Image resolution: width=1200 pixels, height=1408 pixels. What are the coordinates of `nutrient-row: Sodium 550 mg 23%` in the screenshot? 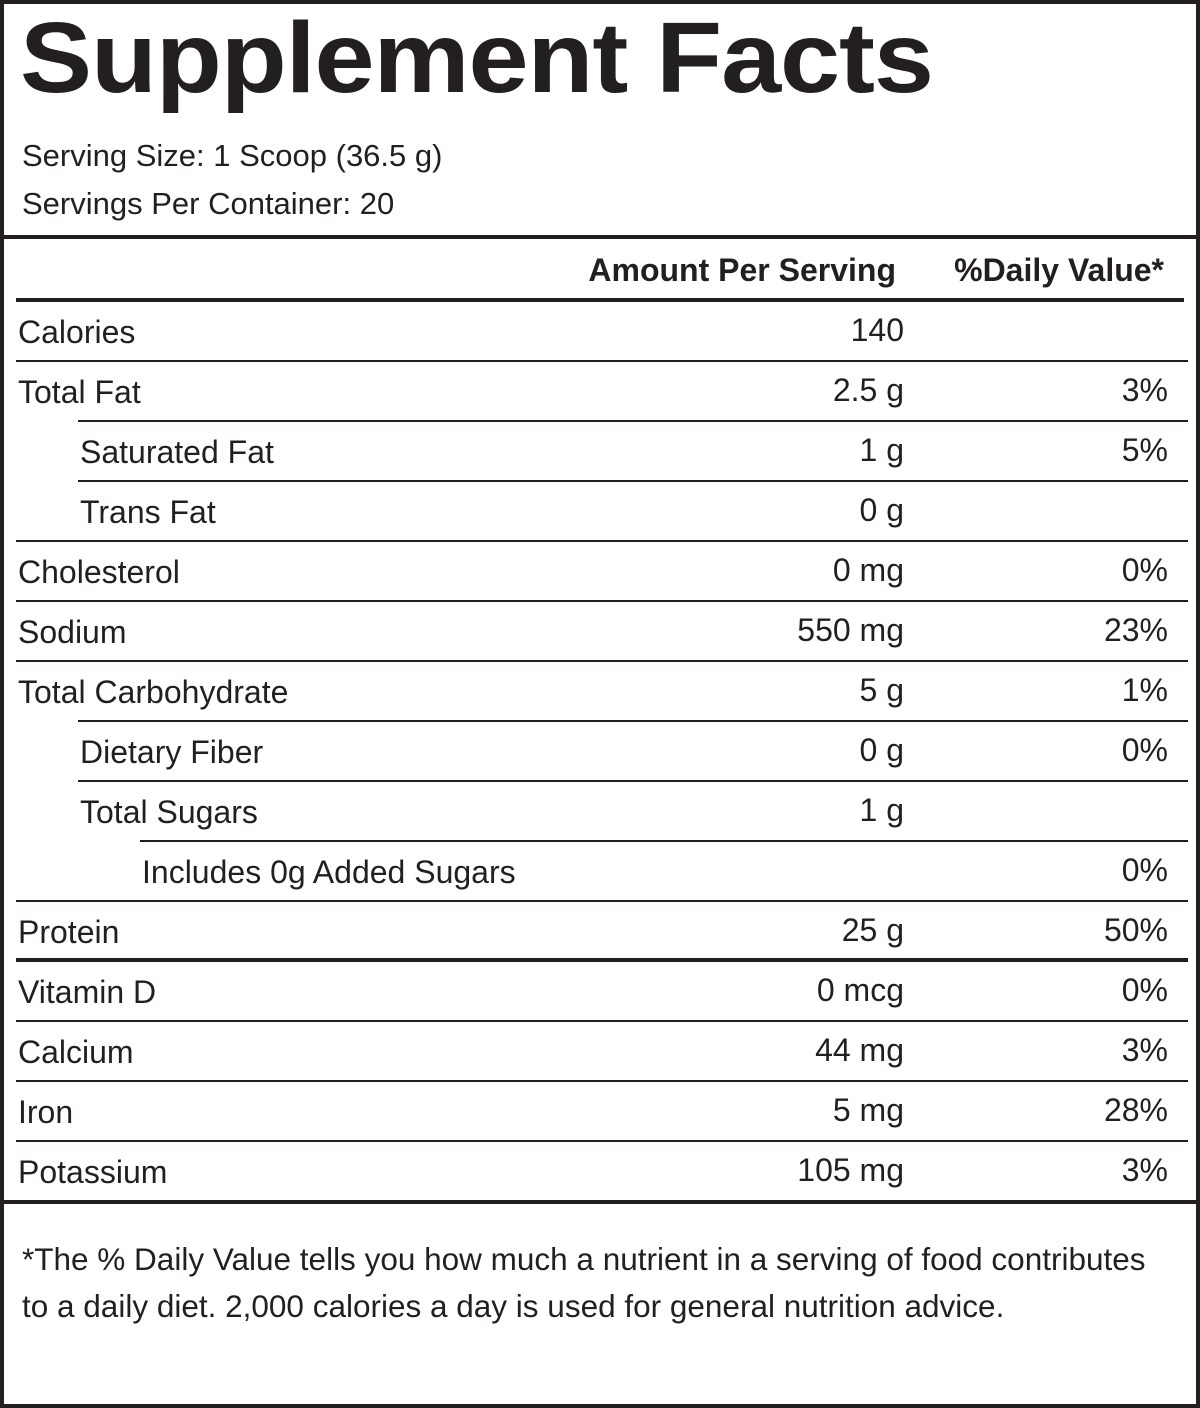 It's located at (602, 632).